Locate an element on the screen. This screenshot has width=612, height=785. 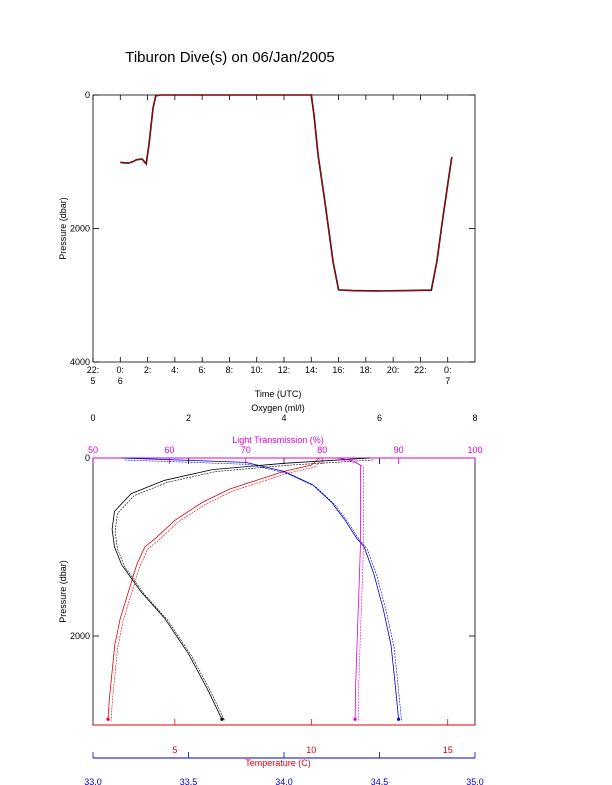
dive-series-overlay is located at coordinates (286, 193).